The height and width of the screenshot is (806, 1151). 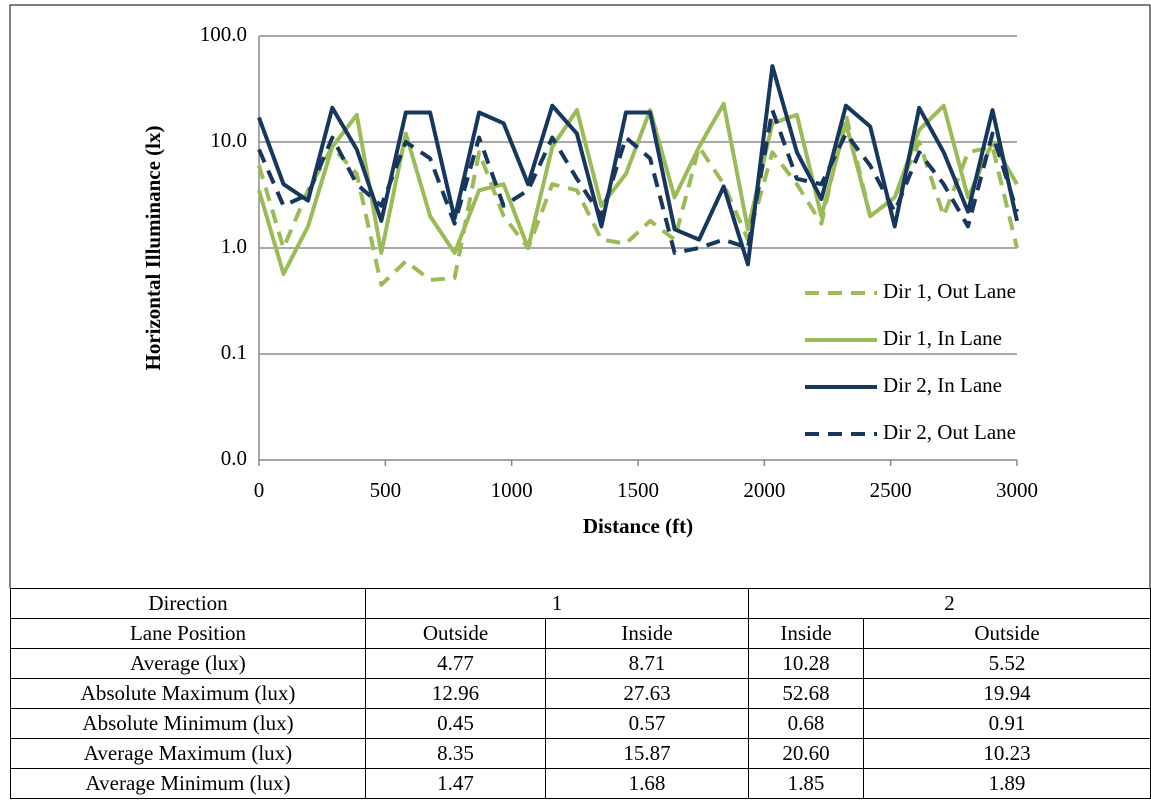 I want to click on table-cell: Absolute Minimum (lux), so click(x=188, y=723).